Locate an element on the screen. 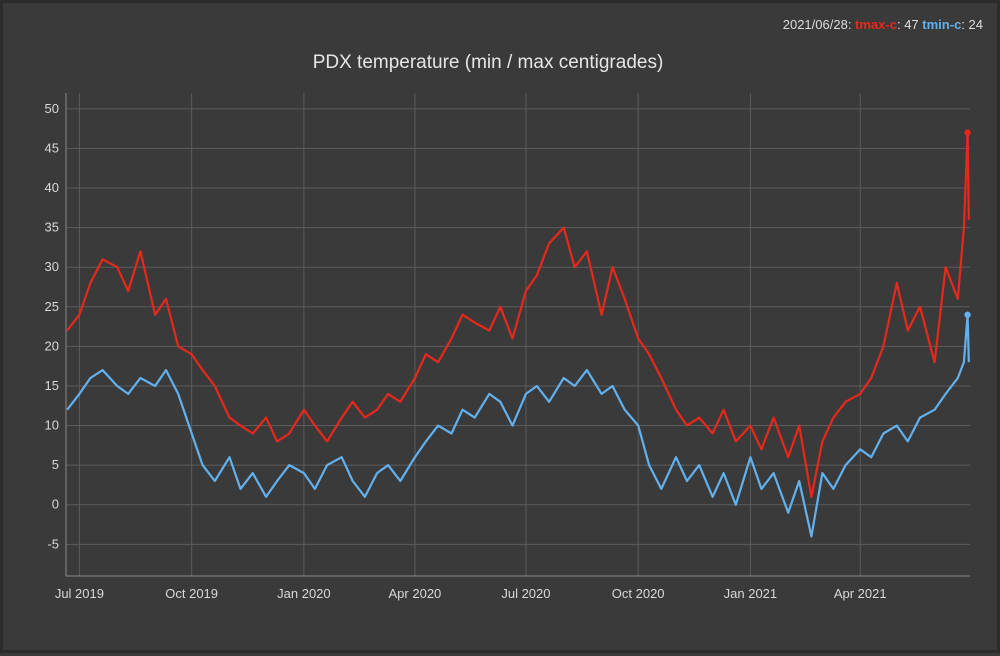  x-tick-label: Oct 2019 is located at coordinates (191, 593).